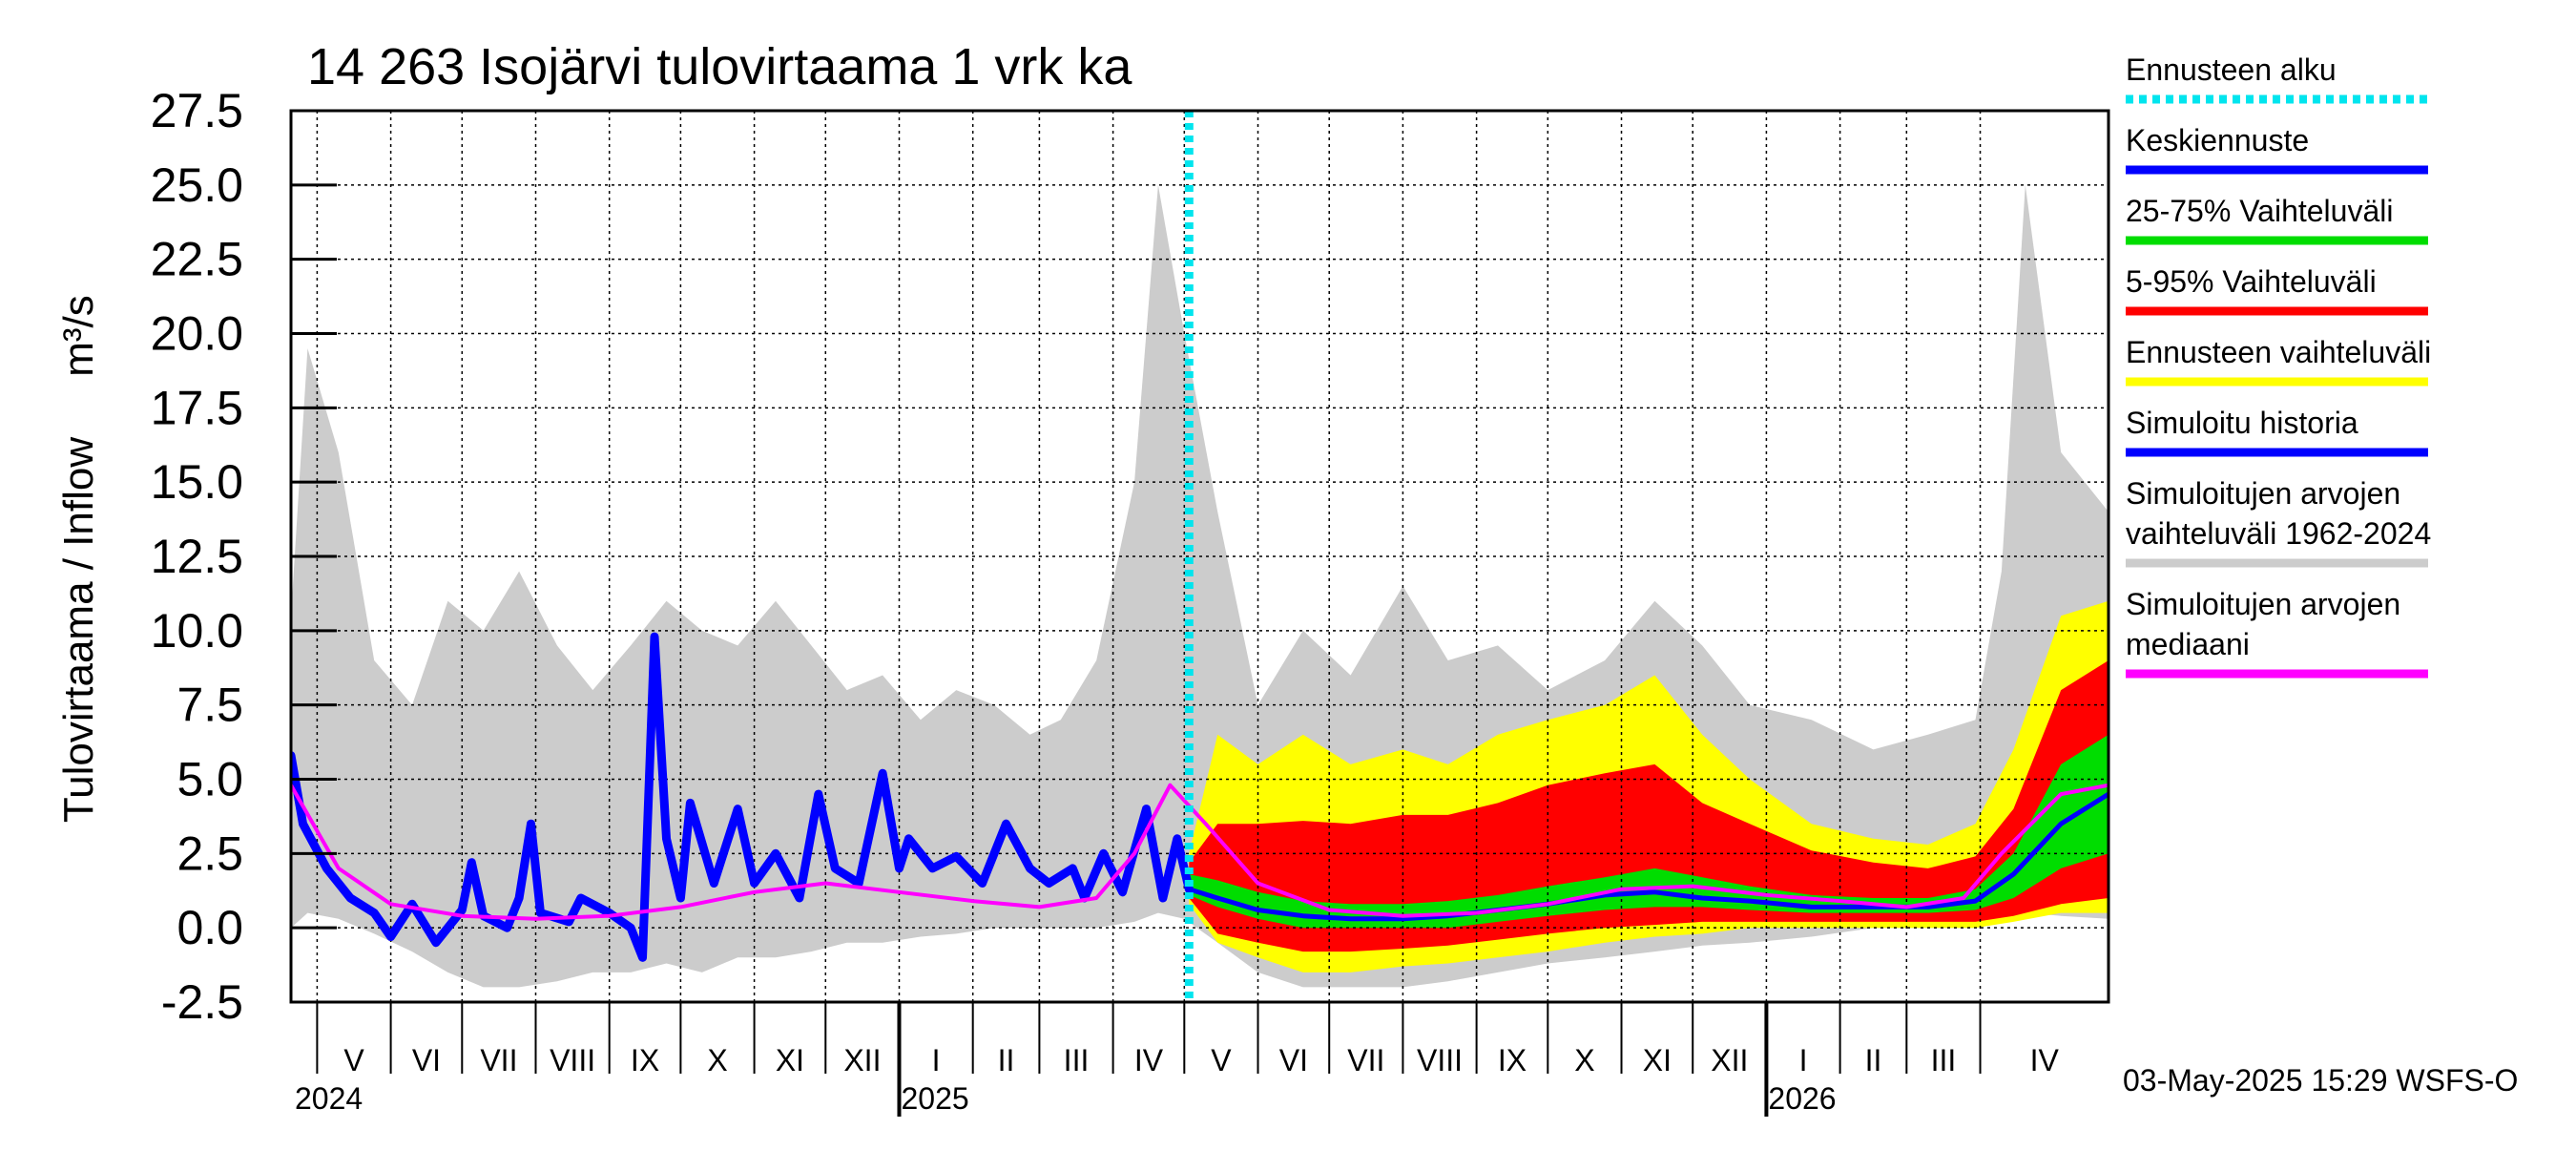  What do you see at coordinates (197, 407) in the screenshot?
I see `y-tick-label: 17.5` at bounding box center [197, 407].